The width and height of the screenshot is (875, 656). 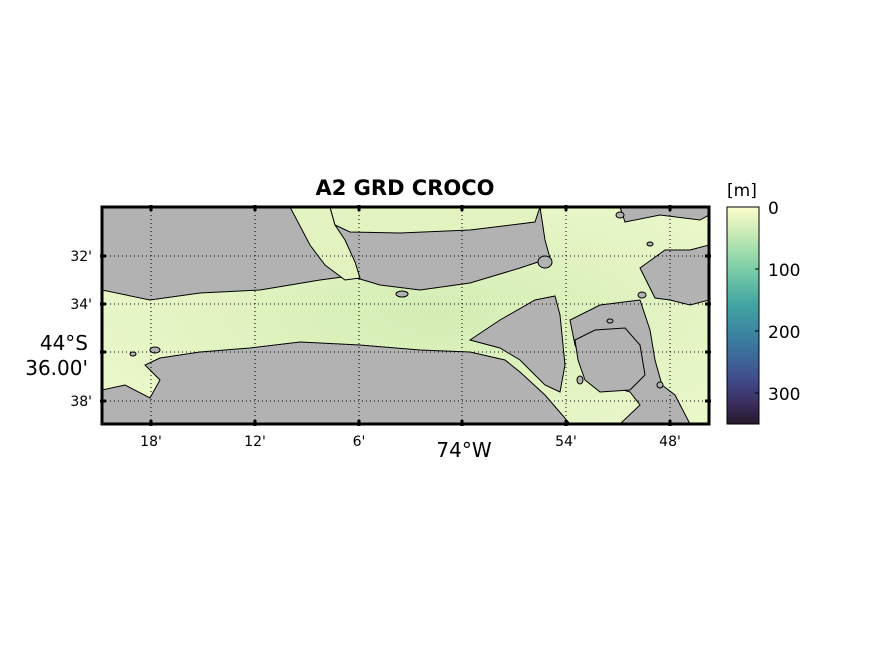 I want to click on central-island, so click(x=517, y=344).